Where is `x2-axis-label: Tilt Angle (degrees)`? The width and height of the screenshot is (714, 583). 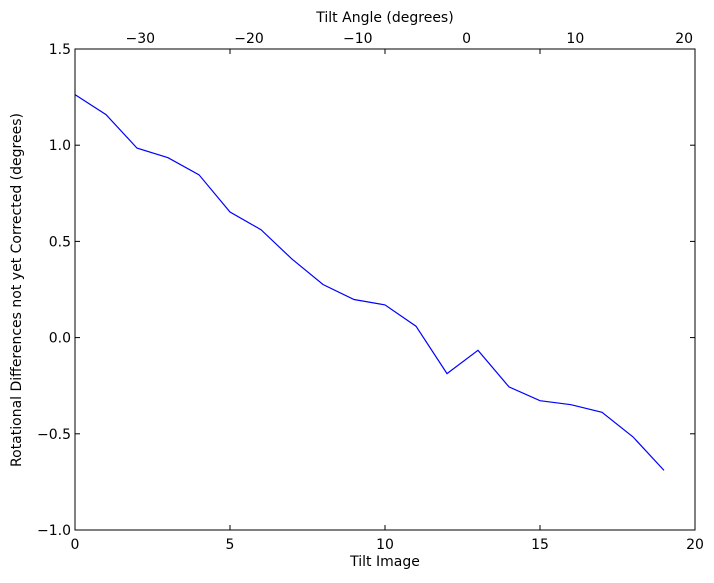
x2-axis-label: Tilt Angle (degrees) is located at coordinates (384, 18).